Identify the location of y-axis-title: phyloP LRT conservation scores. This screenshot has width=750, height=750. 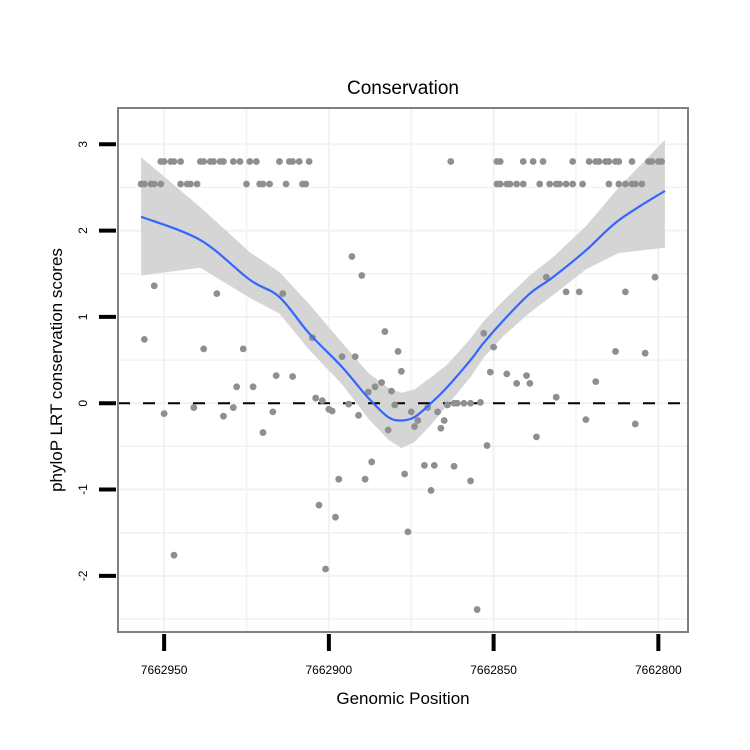
(56, 370).